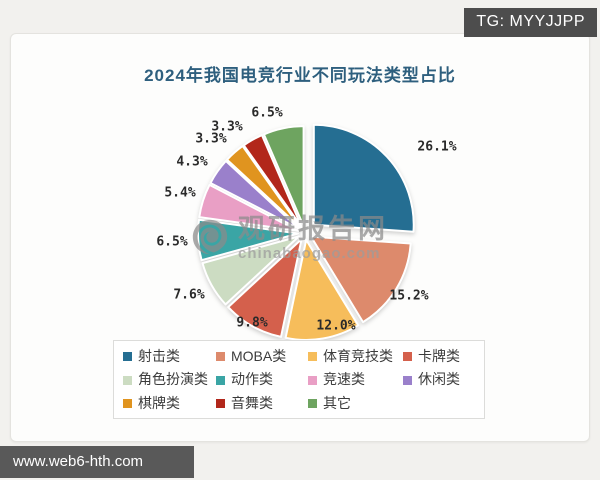 Image resolution: width=600 pixels, height=480 pixels. I want to click on legend-item-4: 卡牌类, so click(440, 356).